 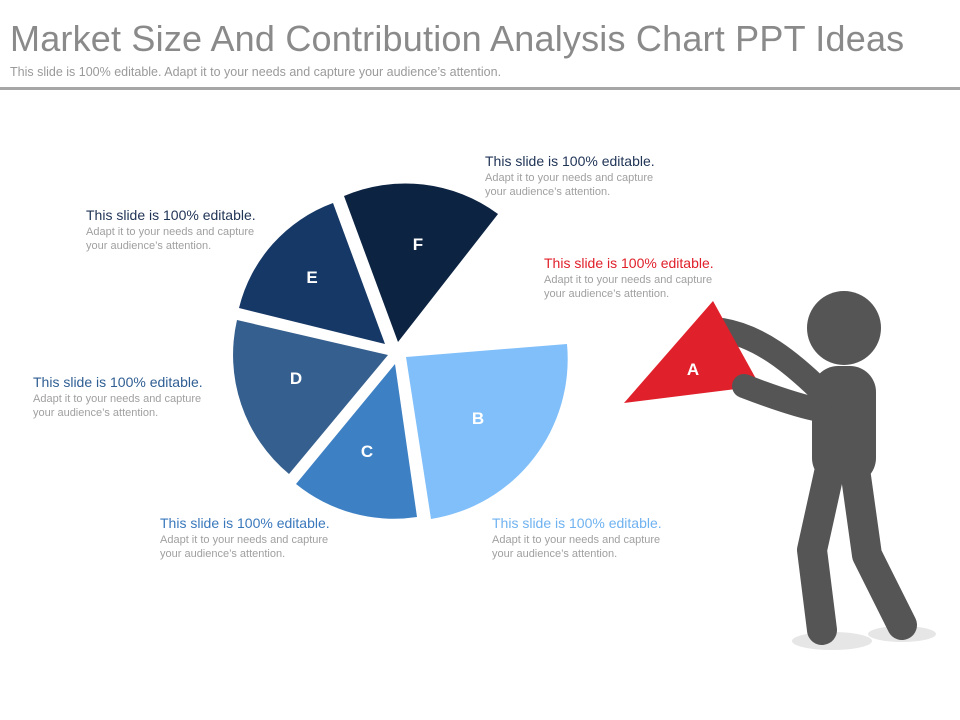 I want to click on pie-segment-f, so click(x=421, y=262).